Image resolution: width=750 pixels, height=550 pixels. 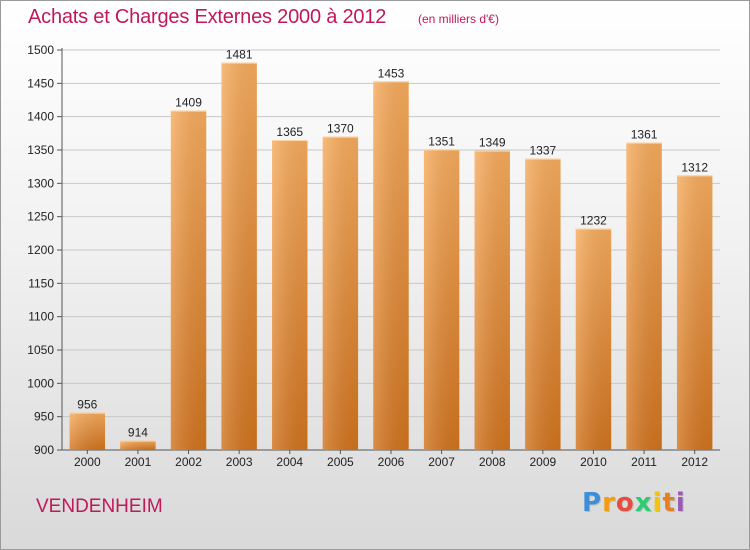 What do you see at coordinates (87, 431) in the screenshot?
I see `bar-shade-2000` at bounding box center [87, 431].